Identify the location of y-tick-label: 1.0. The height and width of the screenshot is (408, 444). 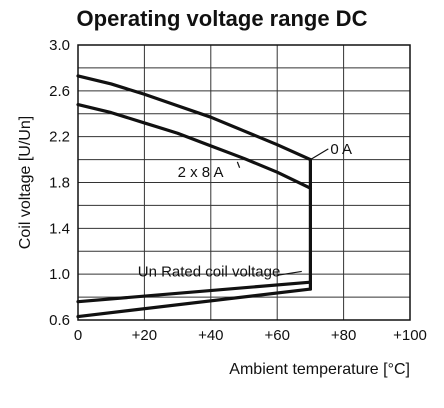
(59, 274).